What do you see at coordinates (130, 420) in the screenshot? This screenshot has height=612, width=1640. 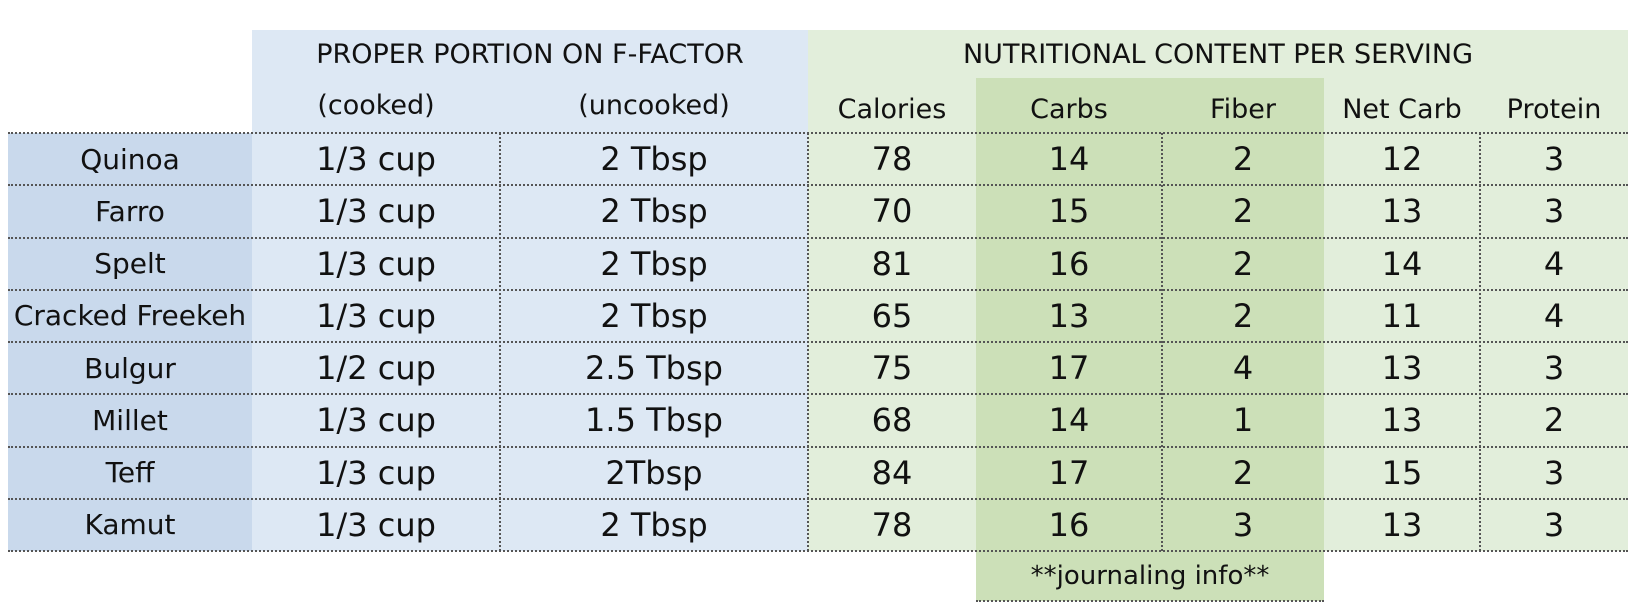 I see `grain-name-cell: Millet` at bounding box center [130, 420].